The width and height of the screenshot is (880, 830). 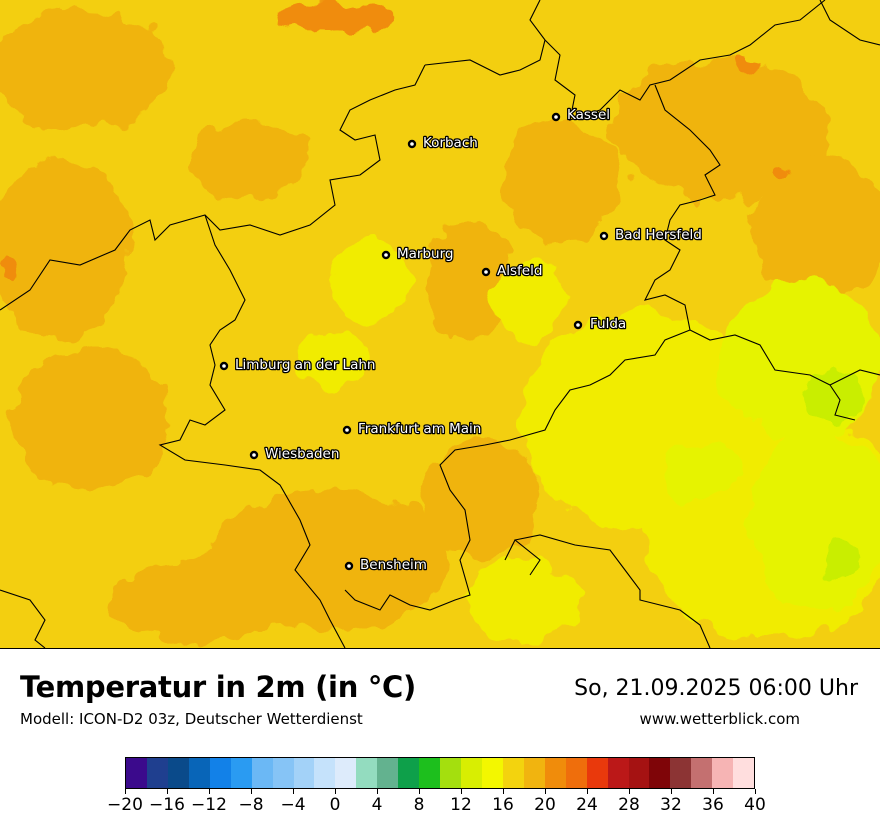 What do you see at coordinates (519, 271) in the screenshot?
I see `city-label: Alsfeld` at bounding box center [519, 271].